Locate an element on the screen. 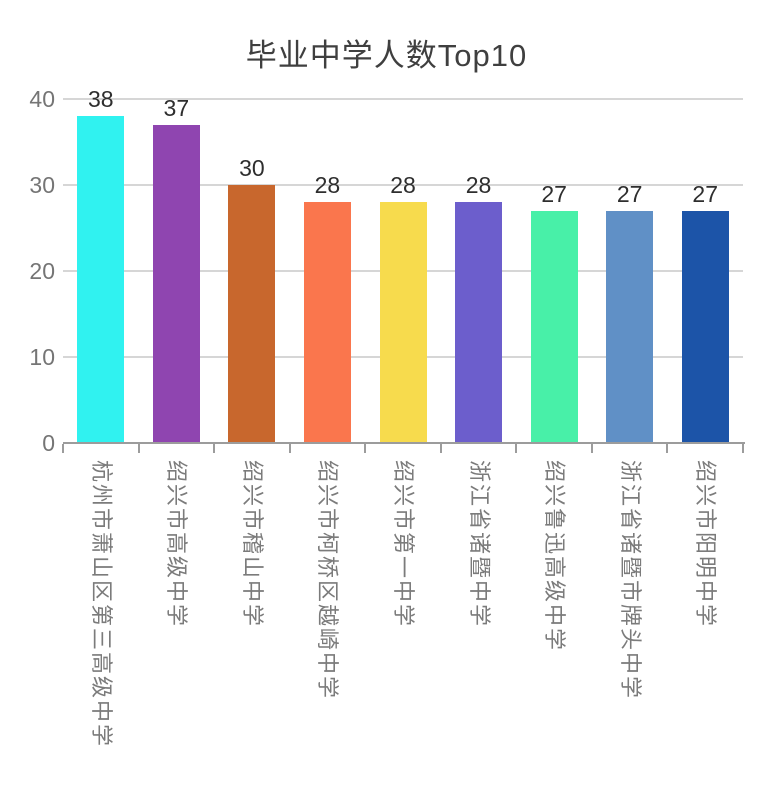 The image size is (773, 785). y-tick-label: 0 is located at coordinates (48, 443).